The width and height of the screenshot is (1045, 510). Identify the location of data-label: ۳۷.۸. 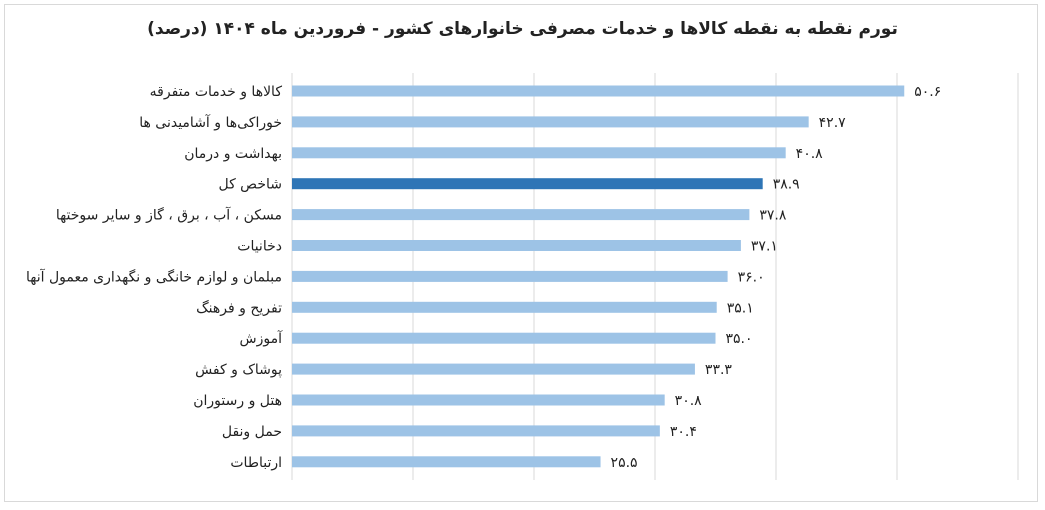
(772, 216).